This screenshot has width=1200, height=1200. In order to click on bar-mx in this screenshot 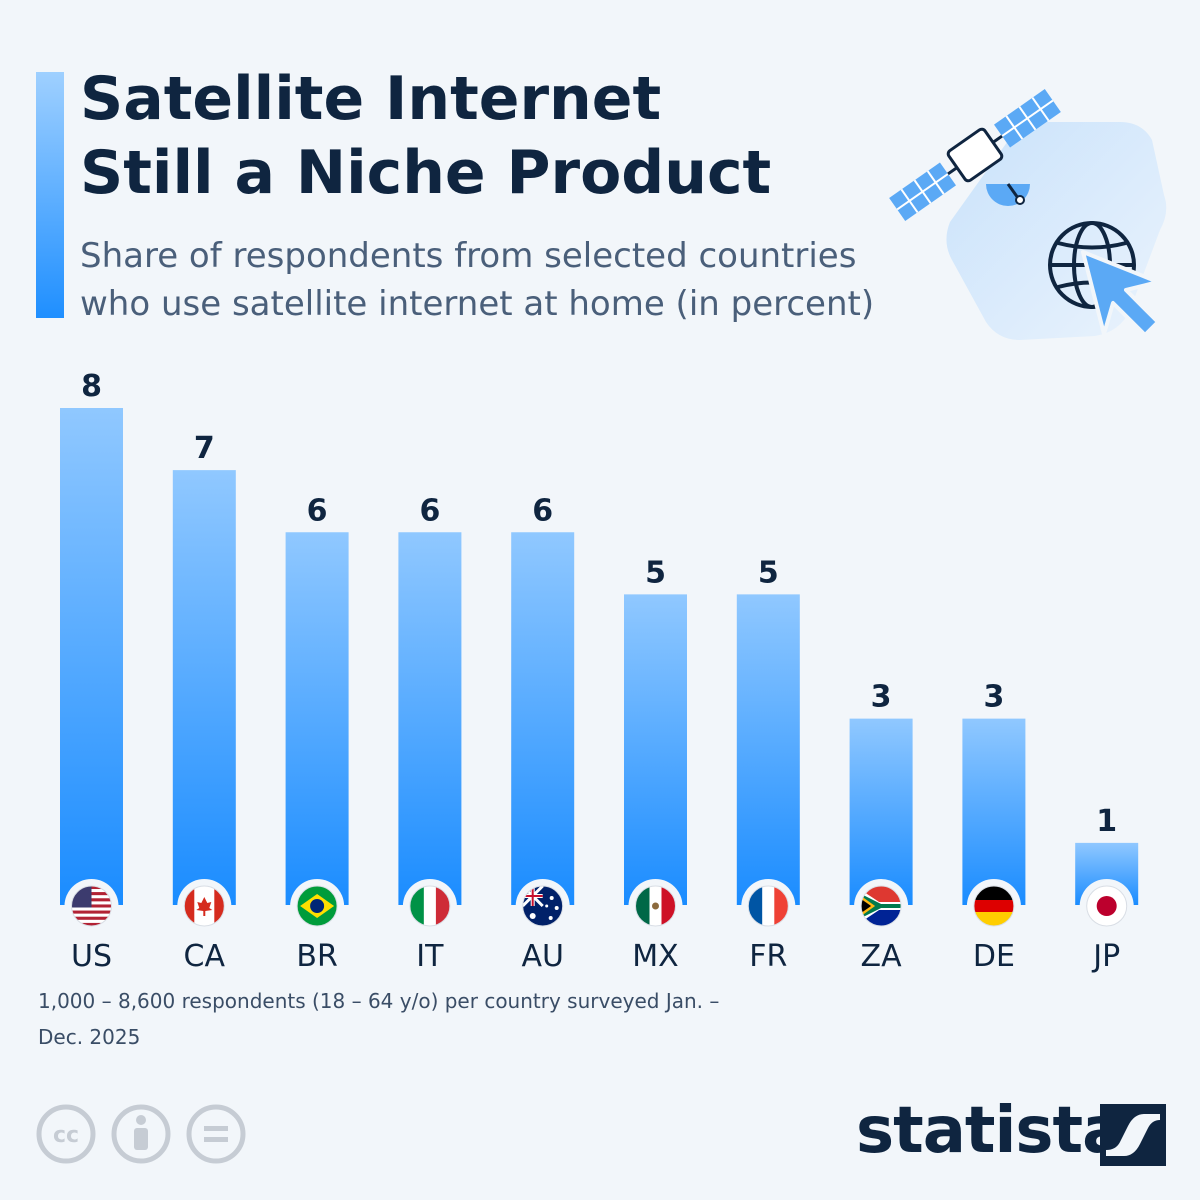, I will do `click(655, 749)`.